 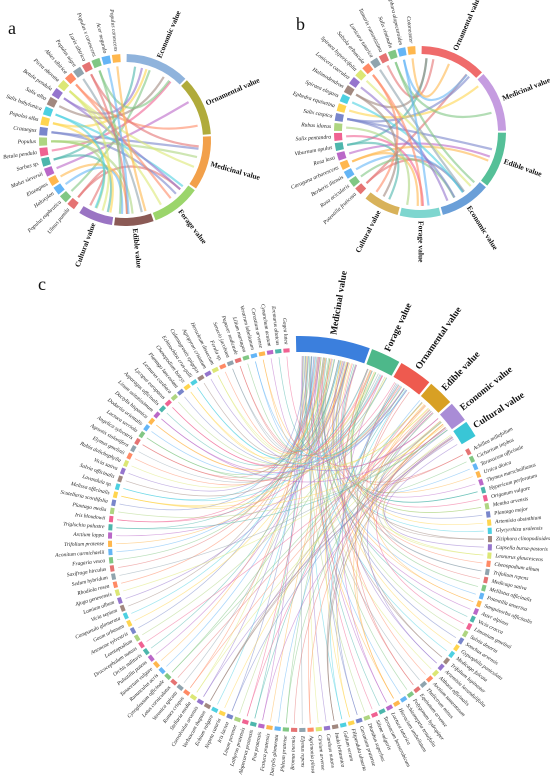 I want to click on species-label: Salix pentandra, so click(x=313, y=138).